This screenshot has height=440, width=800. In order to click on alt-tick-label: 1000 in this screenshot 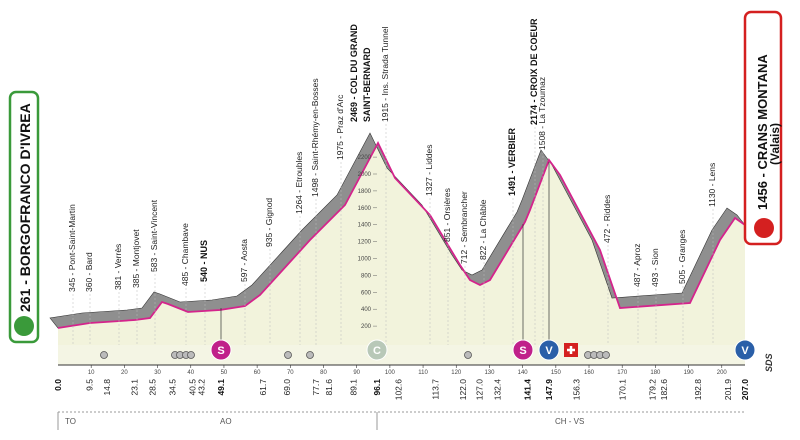, I will do `click(365, 260)`.